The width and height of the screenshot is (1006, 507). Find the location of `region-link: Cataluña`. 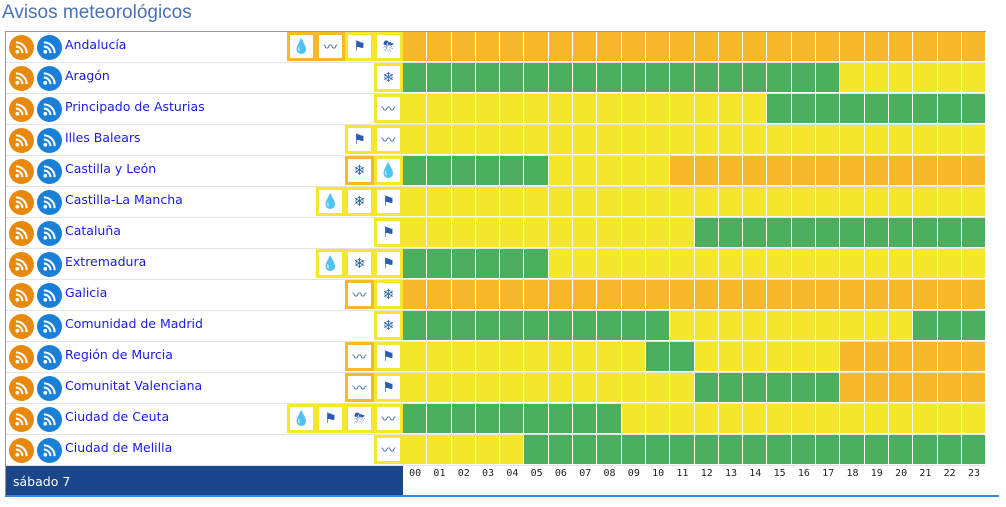

region-link: Cataluña is located at coordinates (93, 230).